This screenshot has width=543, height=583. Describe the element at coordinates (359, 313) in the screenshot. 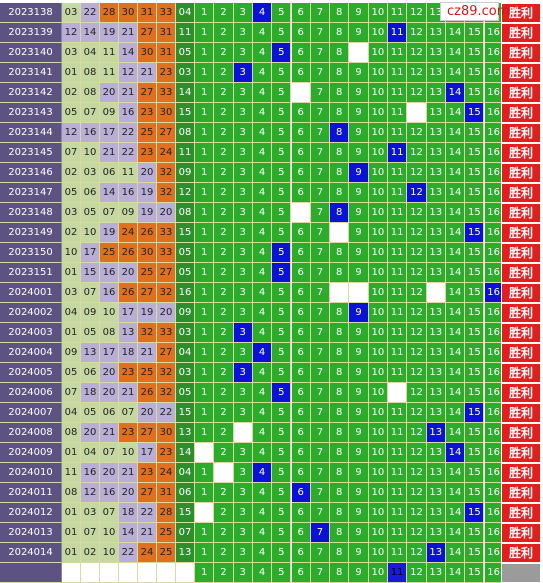

I see `blue-hit-cell: 9` at that location.